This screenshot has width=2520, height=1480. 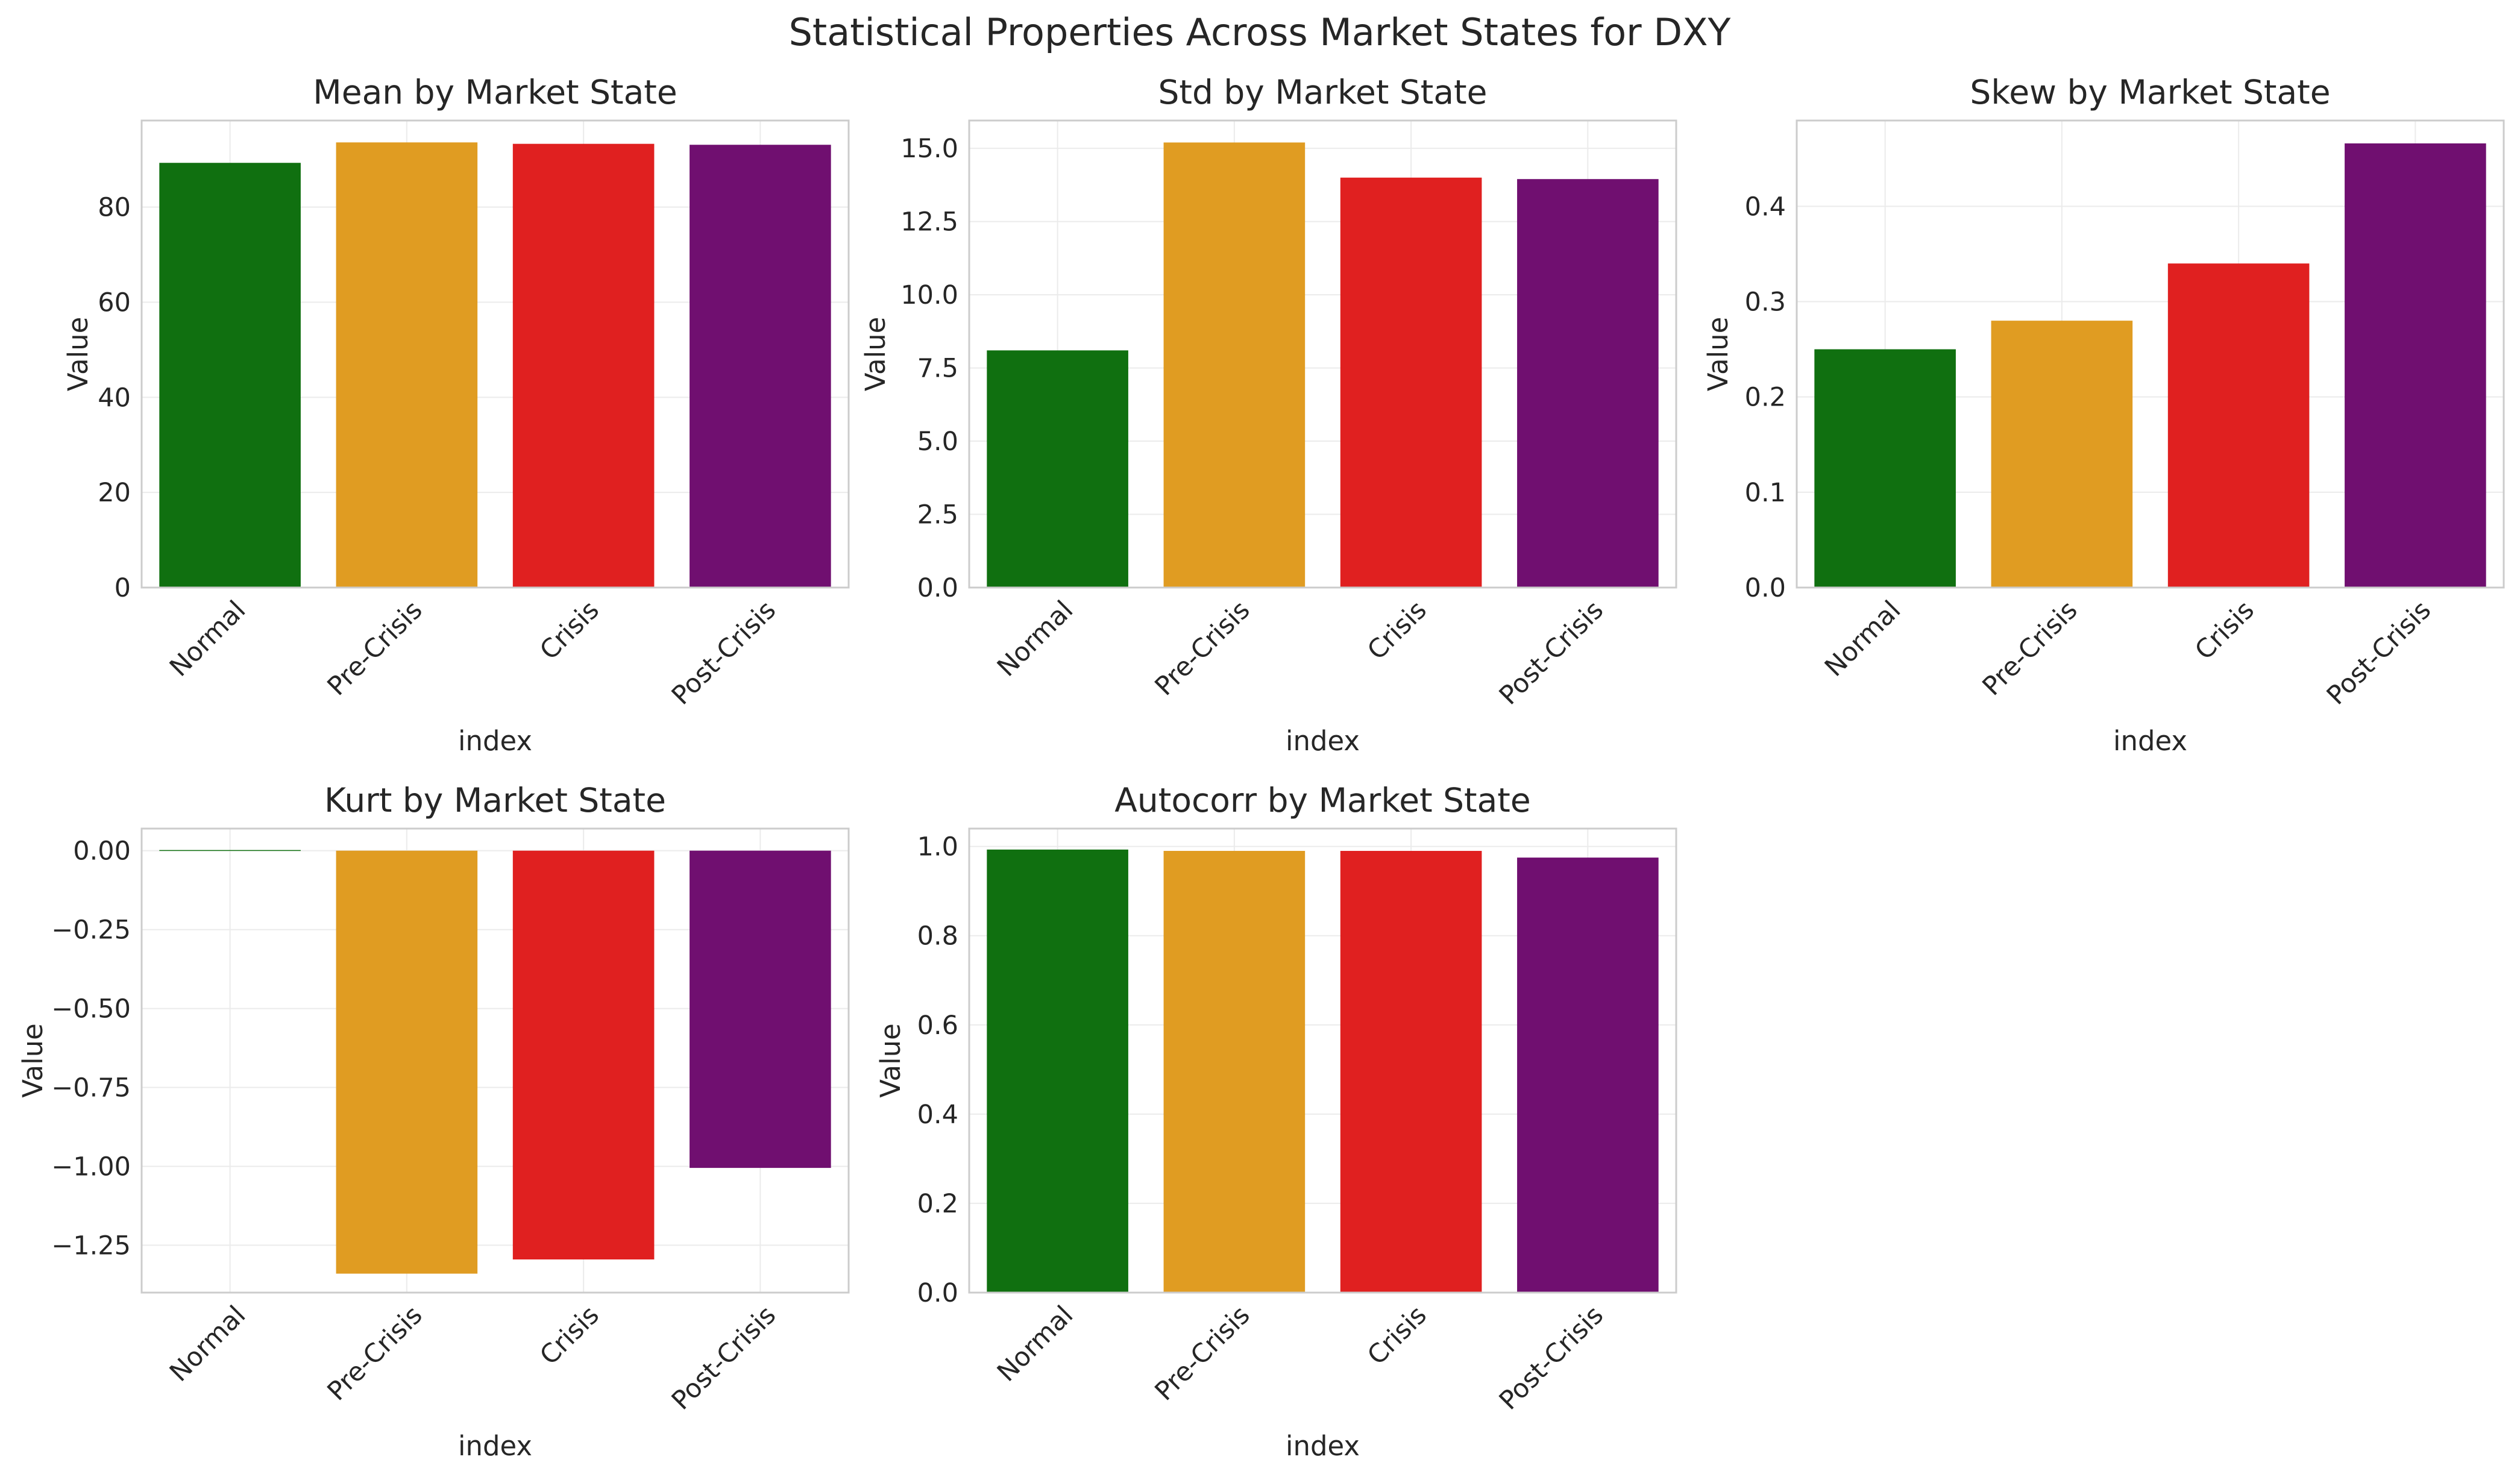 What do you see at coordinates (91, 1167) in the screenshot?
I see `y-tick-label: −1.00` at bounding box center [91, 1167].